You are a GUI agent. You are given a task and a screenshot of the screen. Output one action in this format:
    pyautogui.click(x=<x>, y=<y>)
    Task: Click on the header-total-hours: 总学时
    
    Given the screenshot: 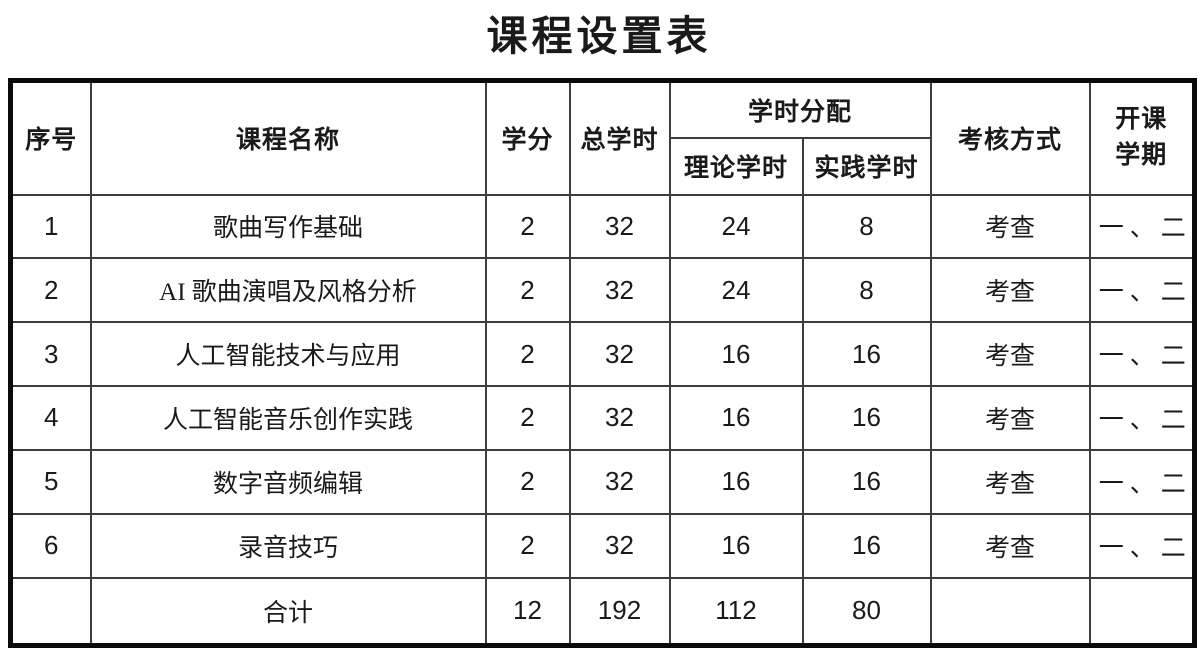 What is the action you would take?
    pyautogui.click(x=619, y=137)
    